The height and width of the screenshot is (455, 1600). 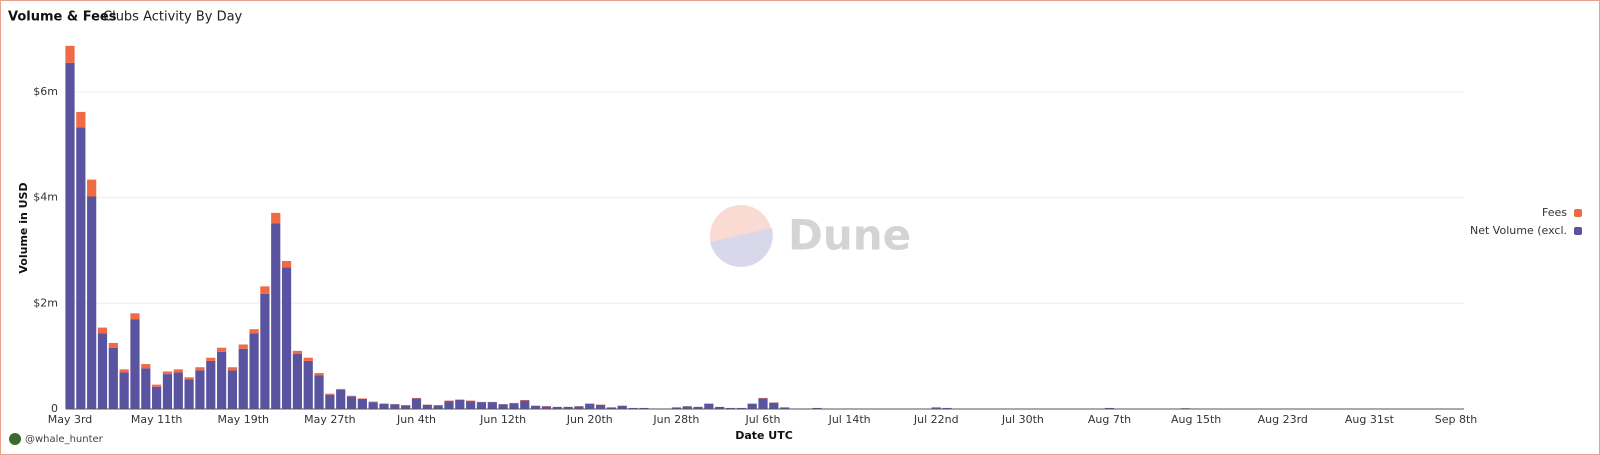 What do you see at coordinates (1022, 419) in the screenshot?
I see `x-tick-label: Jul 30th` at bounding box center [1022, 419].